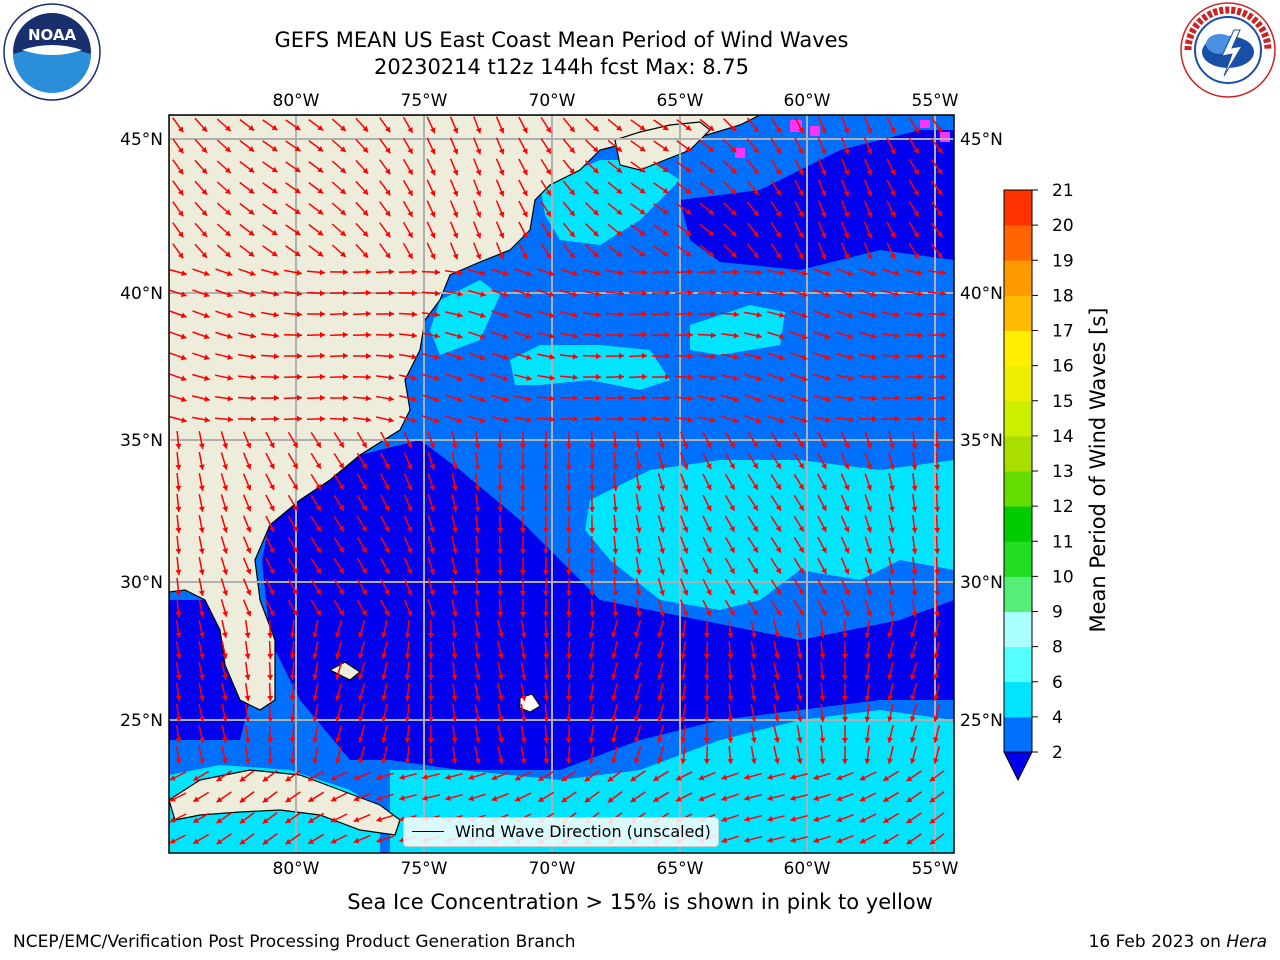  I want to click on sea-ice-patch, so click(945, 137).